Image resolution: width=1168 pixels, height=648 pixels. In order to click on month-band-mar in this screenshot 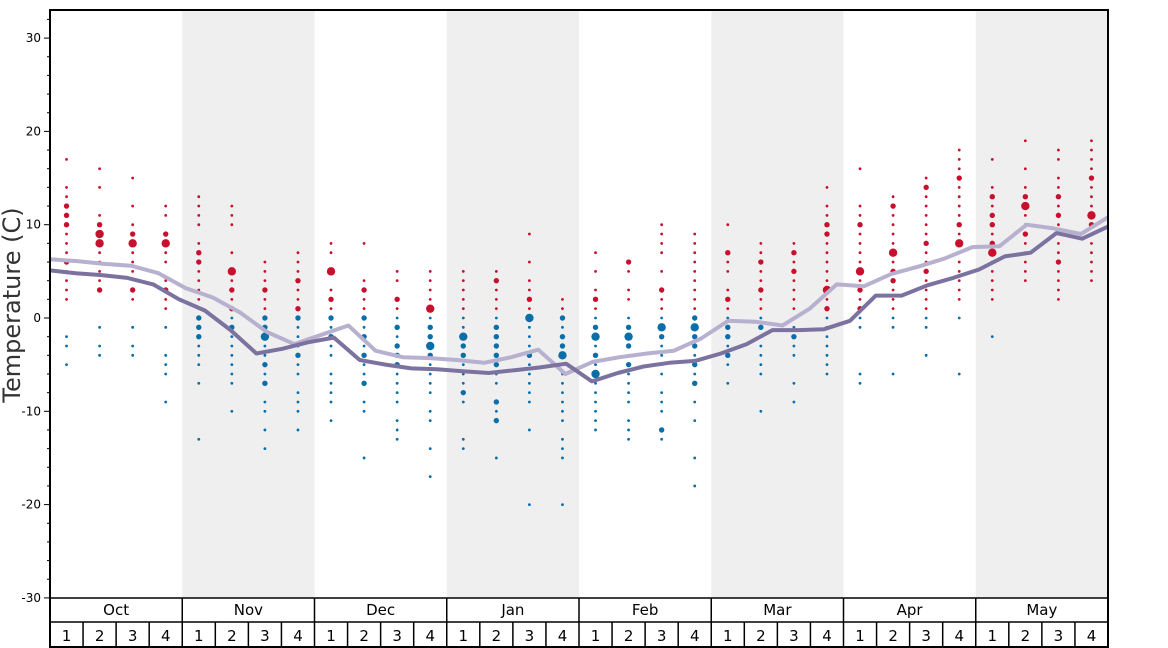, I will do `click(777, 304)`.